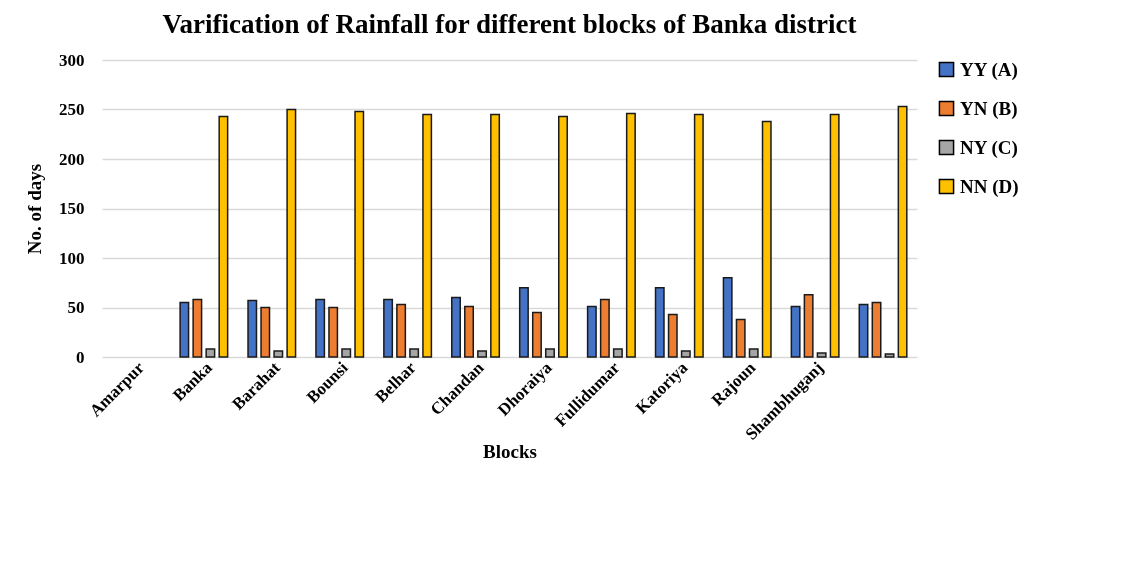 This screenshot has height=580, width=1140. What do you see at coordinates (989, 186) in the screenshot?
I see `legend-label: NN (D)` at bounding box center [989, 186].